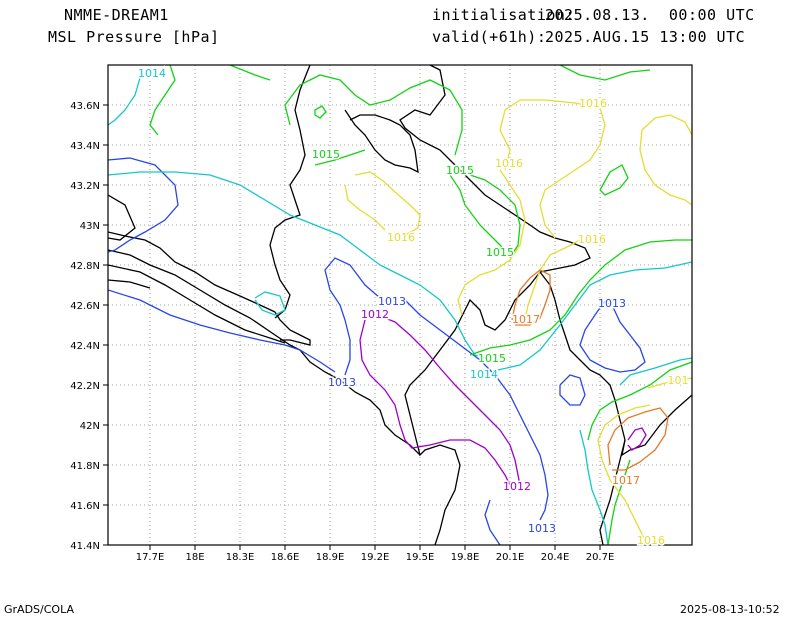 This screenshot has height=618, width=800. I want to click on y-tick-label: 42N, so click(90, 426).